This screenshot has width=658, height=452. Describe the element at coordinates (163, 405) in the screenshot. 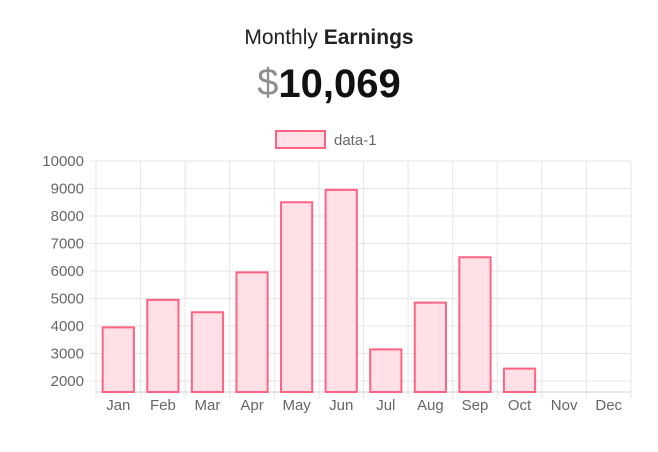

I see `x-tick-label: Feb` at that location.